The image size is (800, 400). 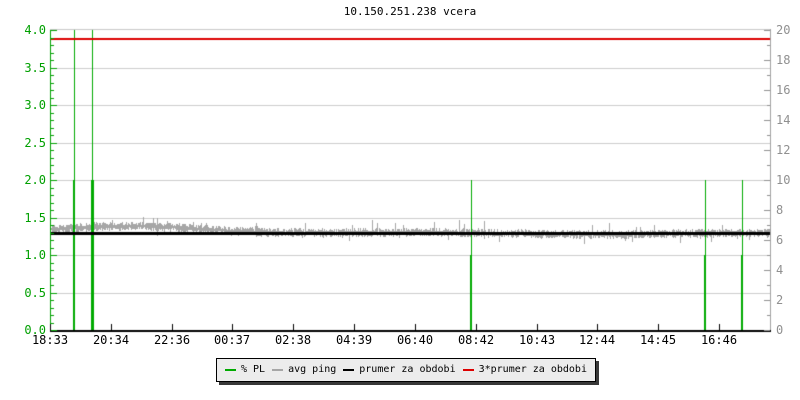 What do you see at coordinates (35, 105) in the screenshot?
I see `y-axis-left-tick-label: 3.0` at bounding box center [35, 105].